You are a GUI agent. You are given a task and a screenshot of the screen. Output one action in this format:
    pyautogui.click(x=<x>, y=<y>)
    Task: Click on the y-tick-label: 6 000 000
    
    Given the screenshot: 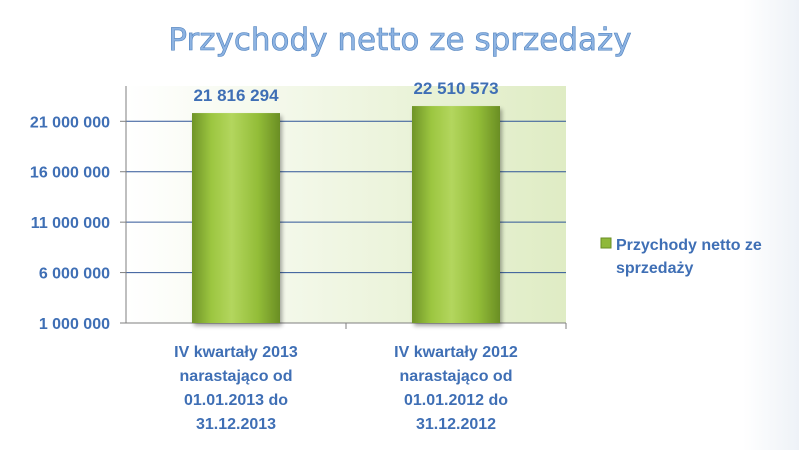 What is the action you would take?
    pyautogui.click(x=74, y=274)
    